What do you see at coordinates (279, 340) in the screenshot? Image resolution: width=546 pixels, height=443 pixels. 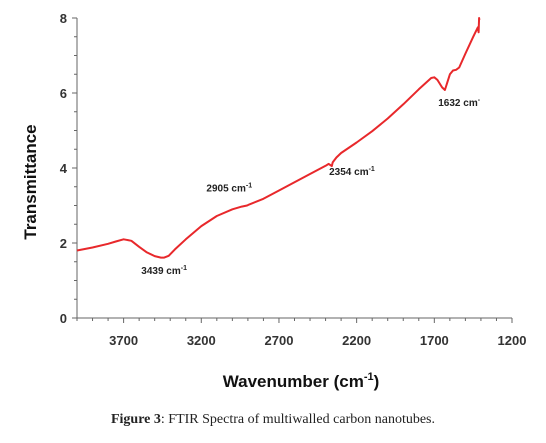 I see `x-tick-label: 2700` at bounding box center [279, 340].